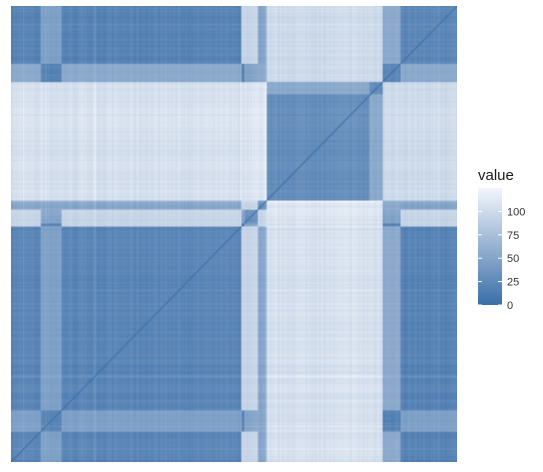 This screenshot has height=472, width=543. Describe the element at coordinates (513, 283) in the screenshot. I see `legend-tick-label: 25` at that location.